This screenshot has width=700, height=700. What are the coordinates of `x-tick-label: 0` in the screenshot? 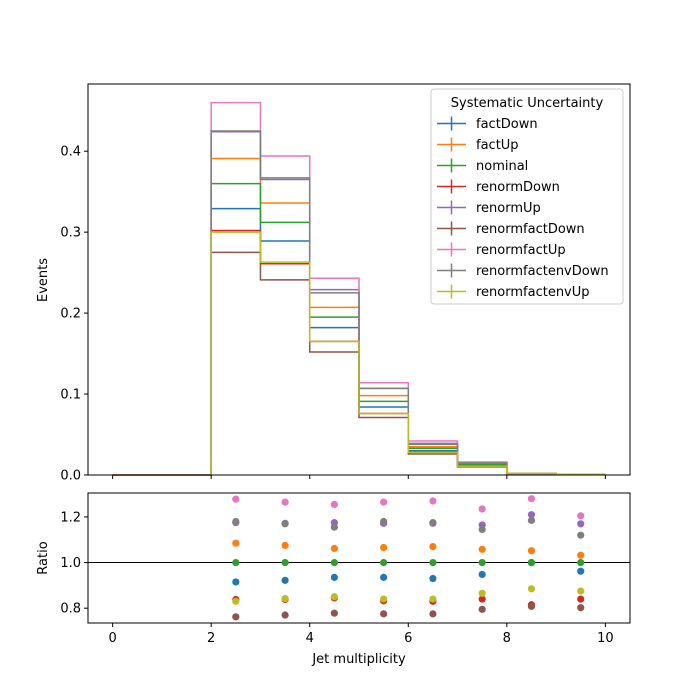 It's located at (112, 638).